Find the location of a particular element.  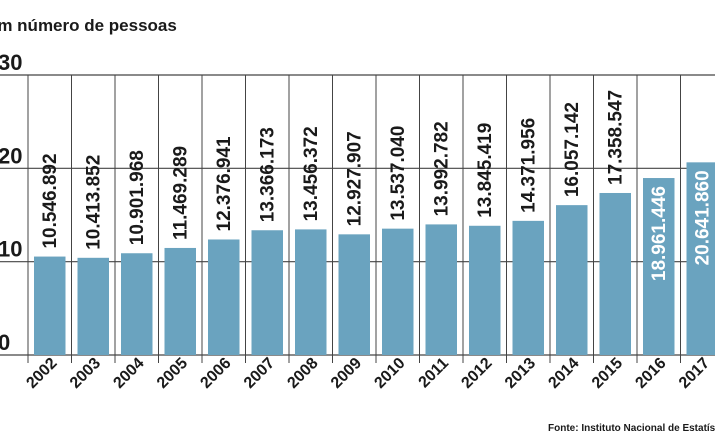

value-label-2006: 12.376.941 is located at coordinates (224, 184).